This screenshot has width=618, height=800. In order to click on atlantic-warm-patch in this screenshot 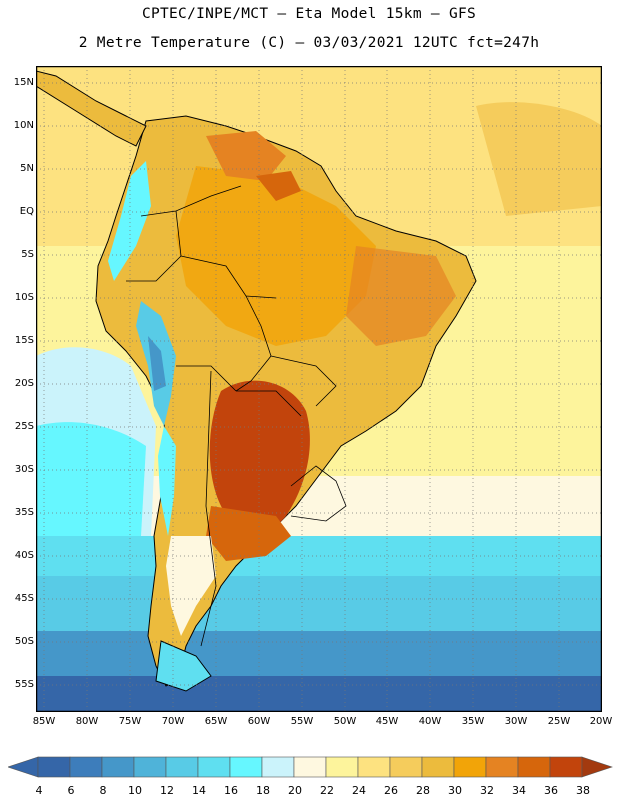, I will do `click(539, 159)`.